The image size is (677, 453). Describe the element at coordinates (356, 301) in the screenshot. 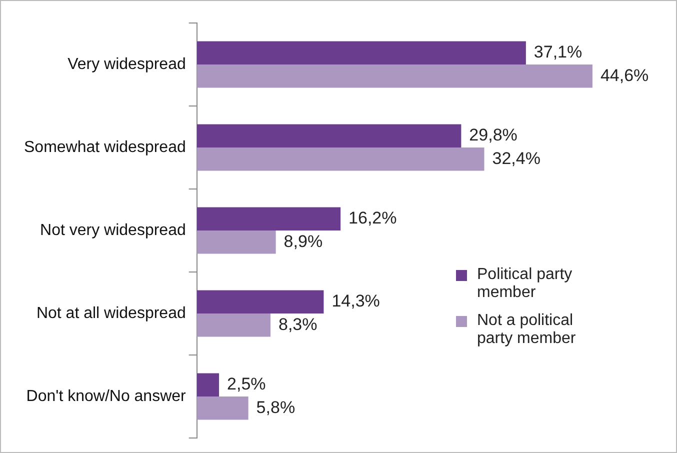

I see `data-label: 14,3%` at that location.